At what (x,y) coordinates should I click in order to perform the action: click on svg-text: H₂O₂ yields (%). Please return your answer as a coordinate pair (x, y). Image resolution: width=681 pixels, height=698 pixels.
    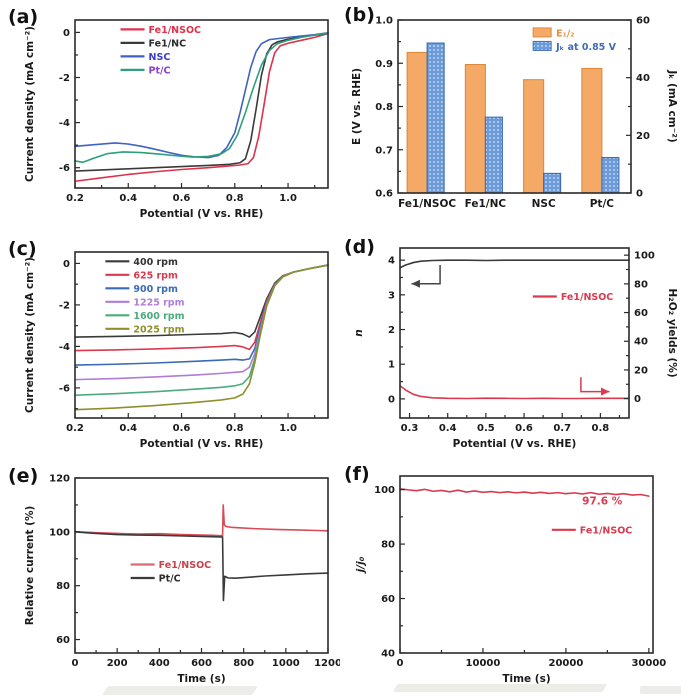
    Looking at the image, I should click on (672, 332).